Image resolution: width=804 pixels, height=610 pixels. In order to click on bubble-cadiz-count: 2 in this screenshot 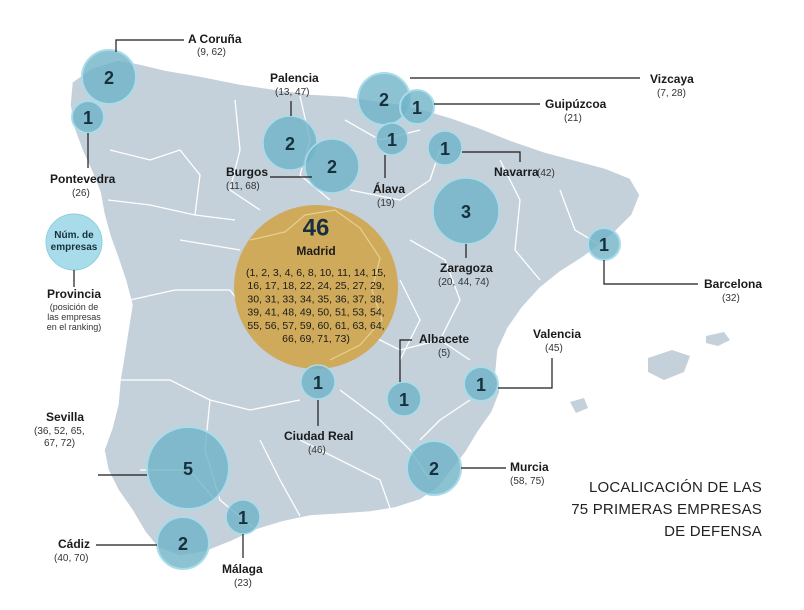, I will do `click(183, 544)`.